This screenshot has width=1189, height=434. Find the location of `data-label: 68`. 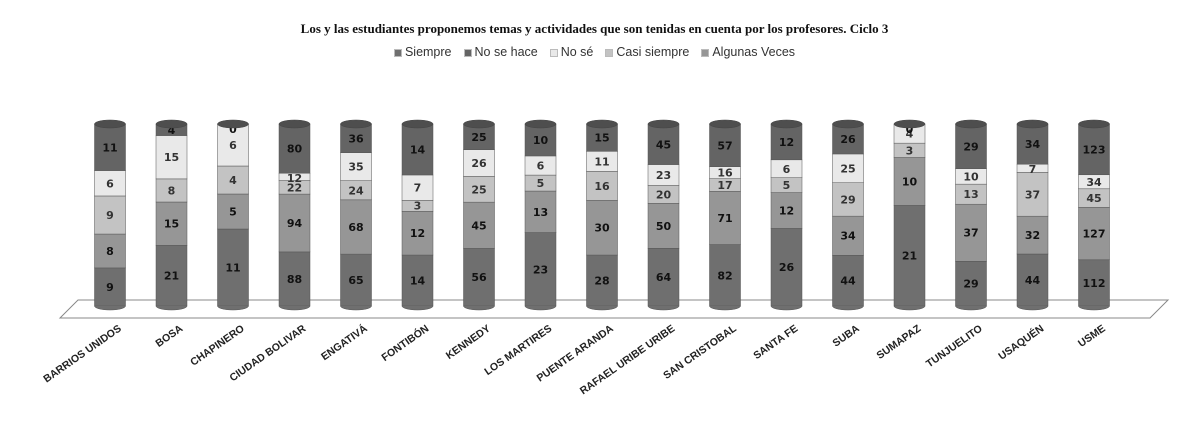

data-label: 68 is located at coordinates (355, 227).